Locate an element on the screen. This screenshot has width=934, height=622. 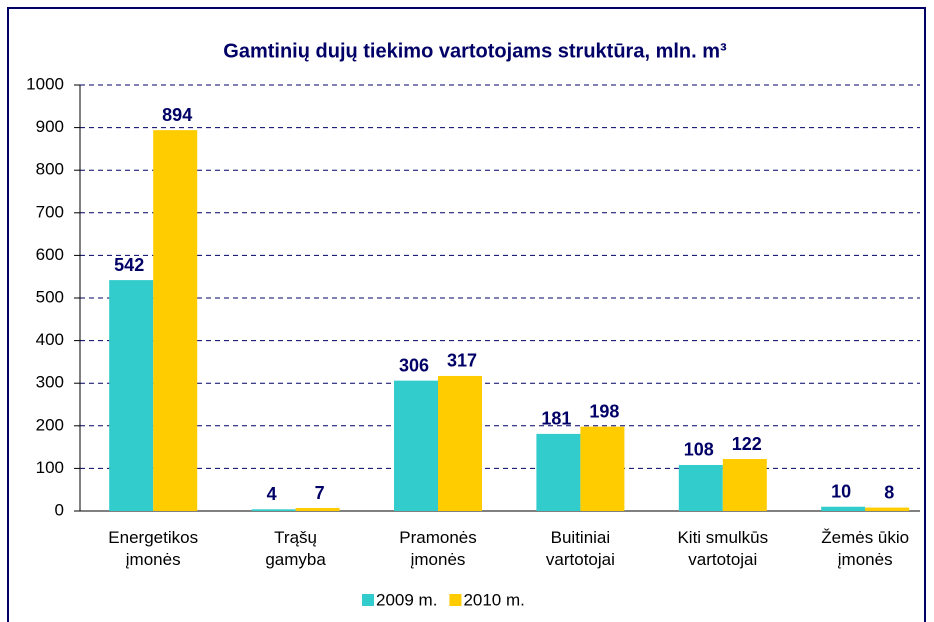
x-tick-label: Energetikos įmonės is located at coordinates (153, 548).